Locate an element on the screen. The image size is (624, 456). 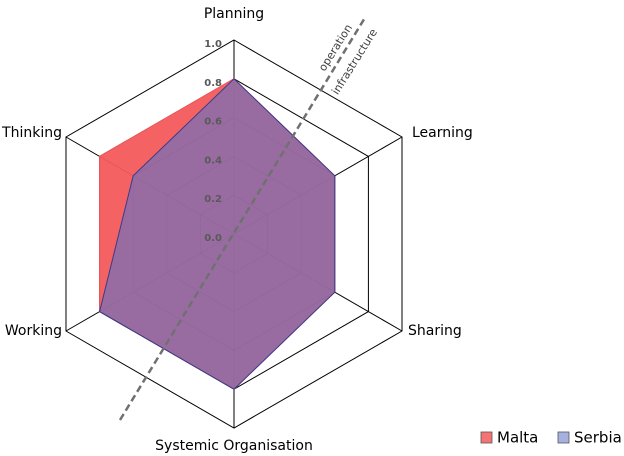
legend-label: Malta is located at coordinates (517, 438).